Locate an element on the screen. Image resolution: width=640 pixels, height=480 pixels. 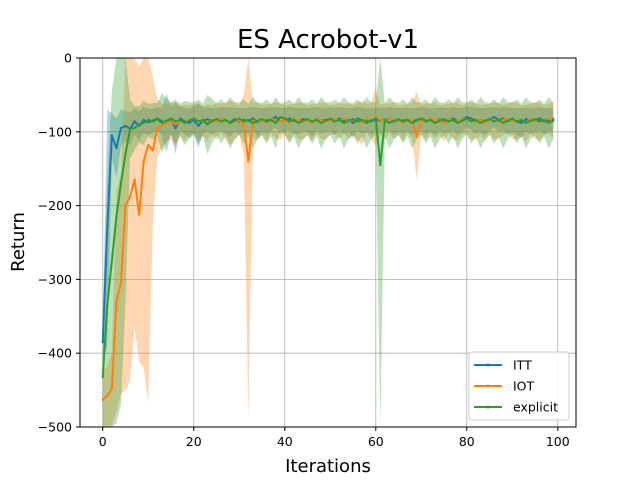
y-tick-label: −300 is located at coordinates (55, 279).